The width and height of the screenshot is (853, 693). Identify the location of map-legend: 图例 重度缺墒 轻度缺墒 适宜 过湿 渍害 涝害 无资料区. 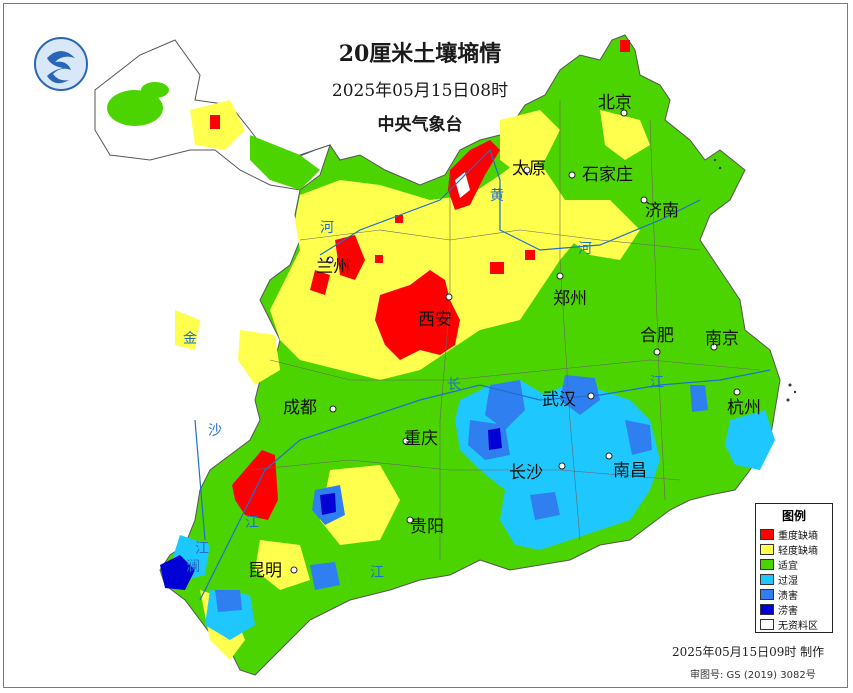
(794, 568).